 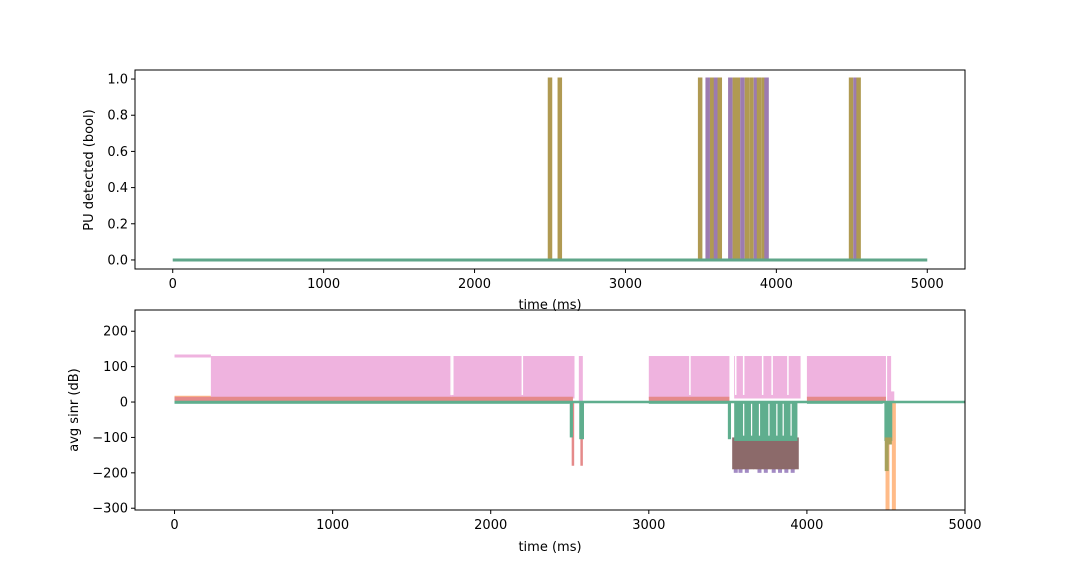 I want to click on top-plot-x-axis-label: time (ms), so click(x=549, y=305).